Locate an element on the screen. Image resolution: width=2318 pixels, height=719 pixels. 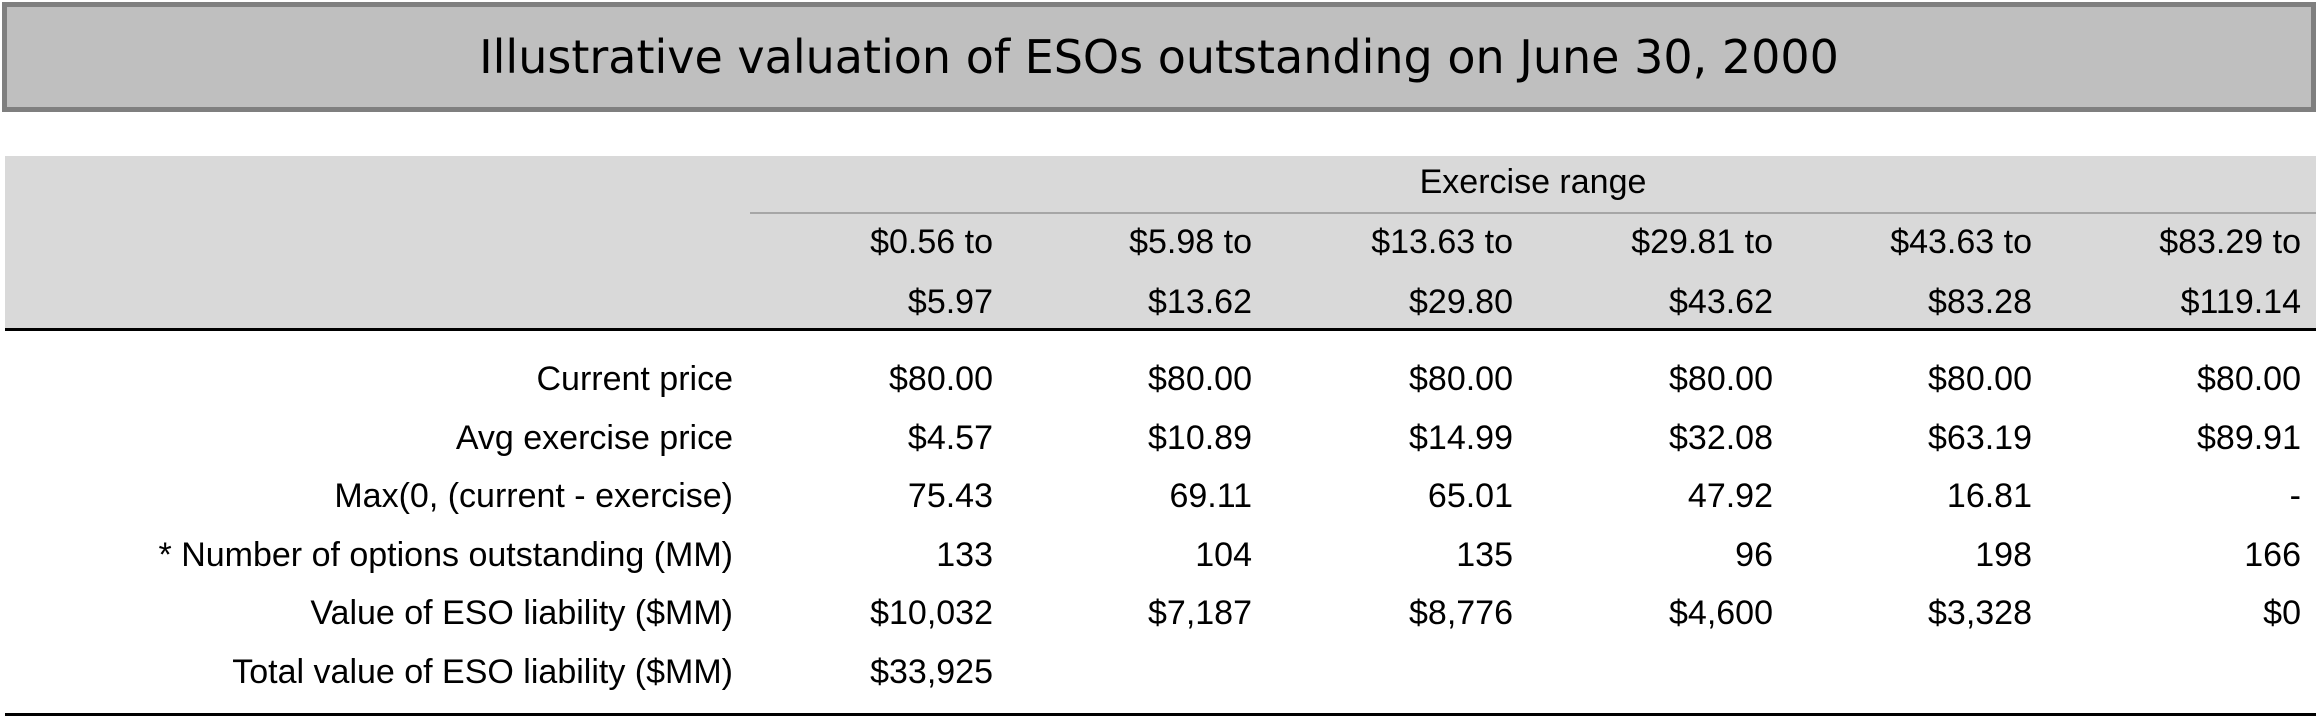
column-header-range-start: $5.98 to is located at coordinates (1190, 242).